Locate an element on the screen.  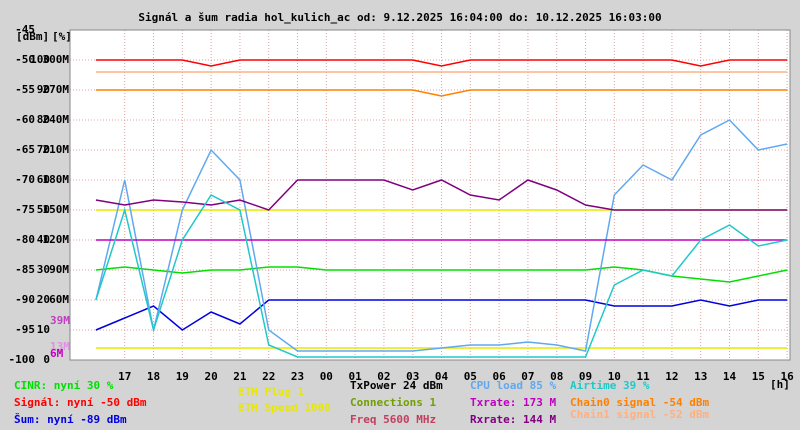
annotation: 13M is located at coordinates (60, 346).